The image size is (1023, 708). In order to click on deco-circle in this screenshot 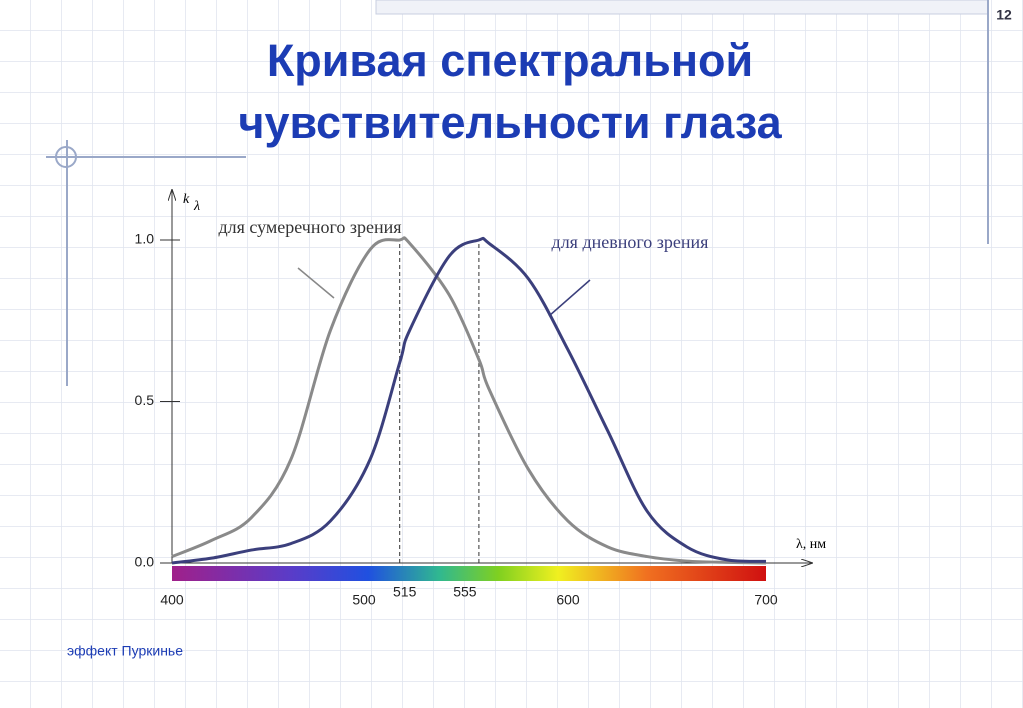, I will do `click(66, 157)`.